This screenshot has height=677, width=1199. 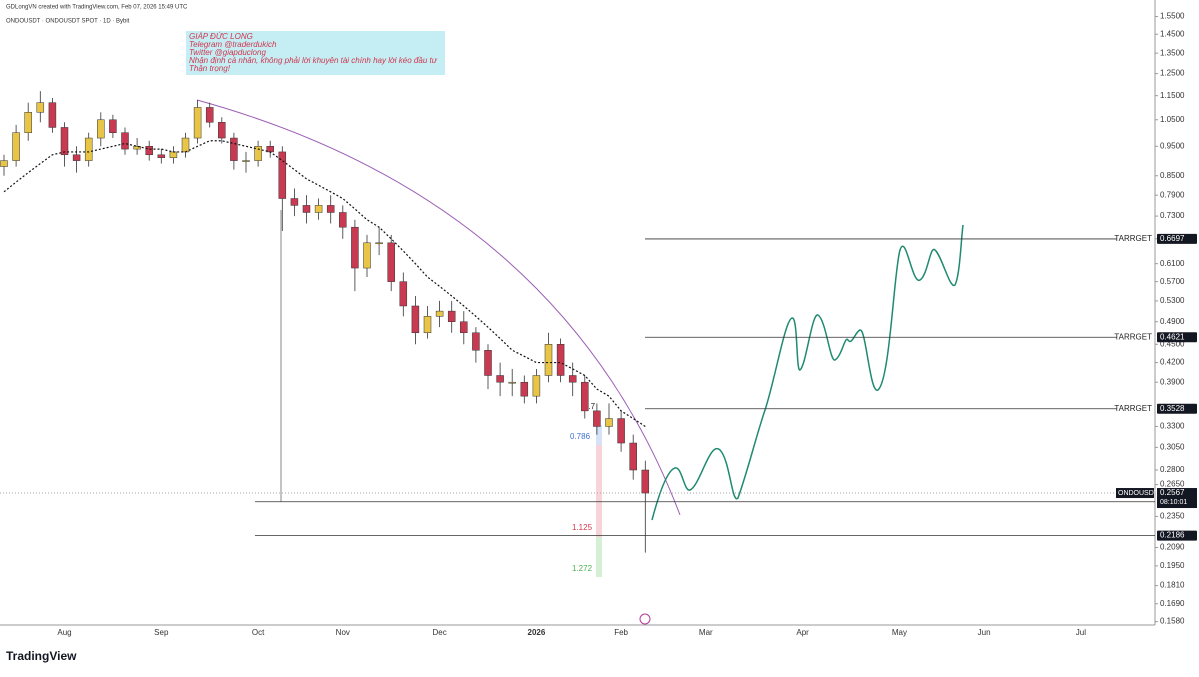 I want to click on price-tag-label: 0.4621, so click(x=1172, y=336).